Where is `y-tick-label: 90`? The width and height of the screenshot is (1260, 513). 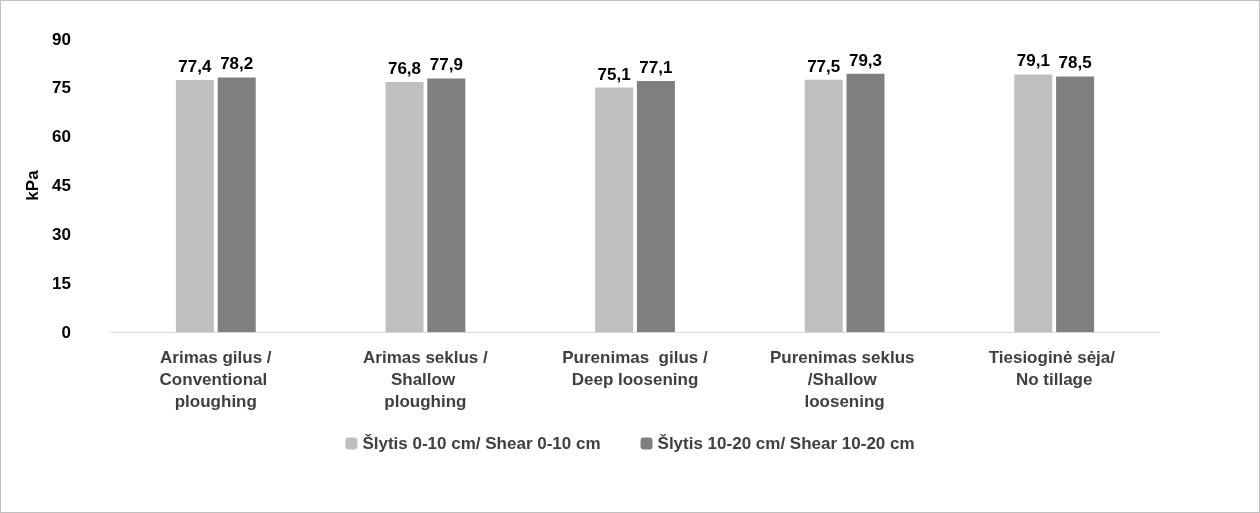 y-tick-label: 90 is located at coordinates (61, 39).